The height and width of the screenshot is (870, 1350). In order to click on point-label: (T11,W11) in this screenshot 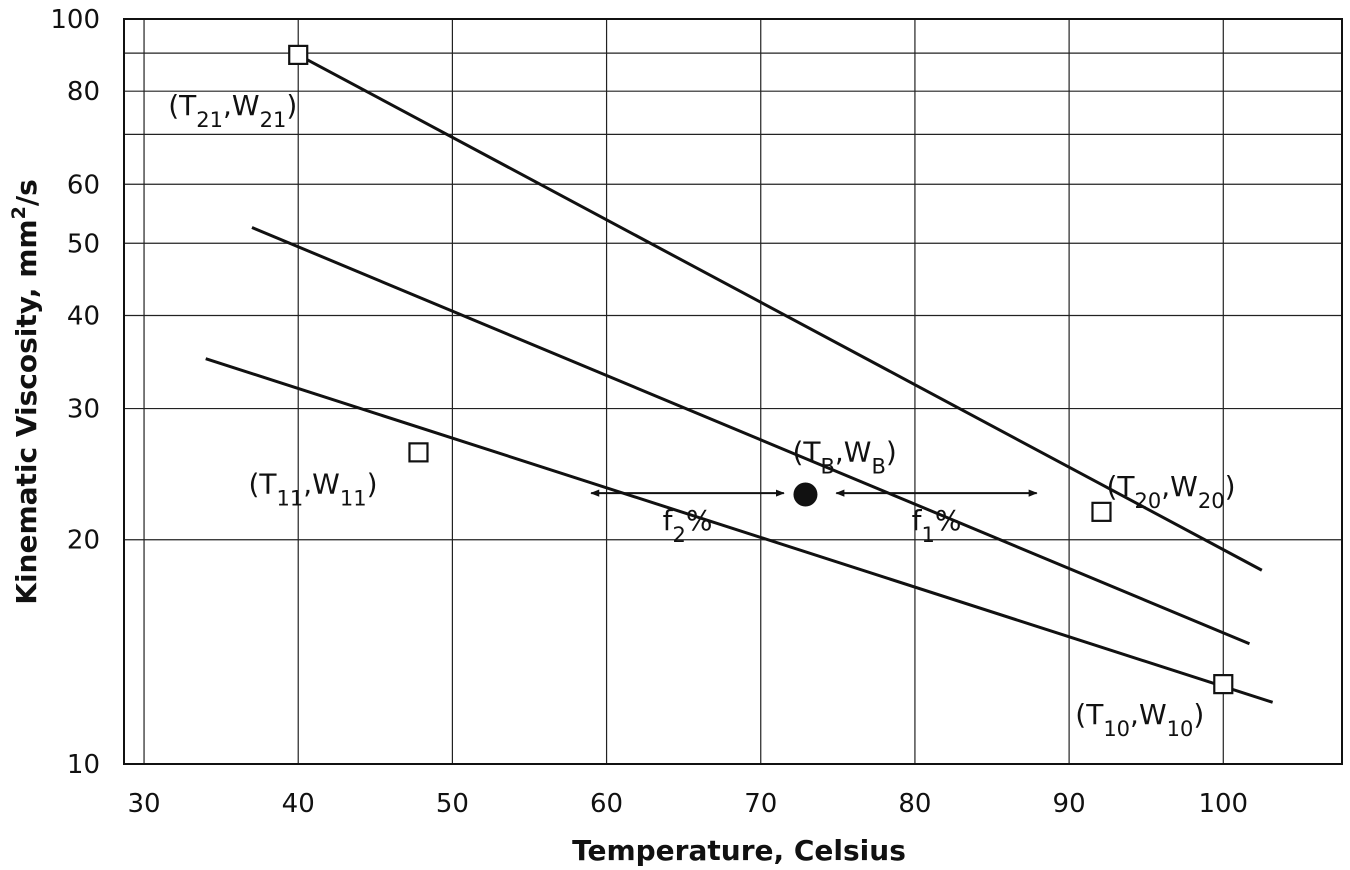, I will do `click(312, 488)`.